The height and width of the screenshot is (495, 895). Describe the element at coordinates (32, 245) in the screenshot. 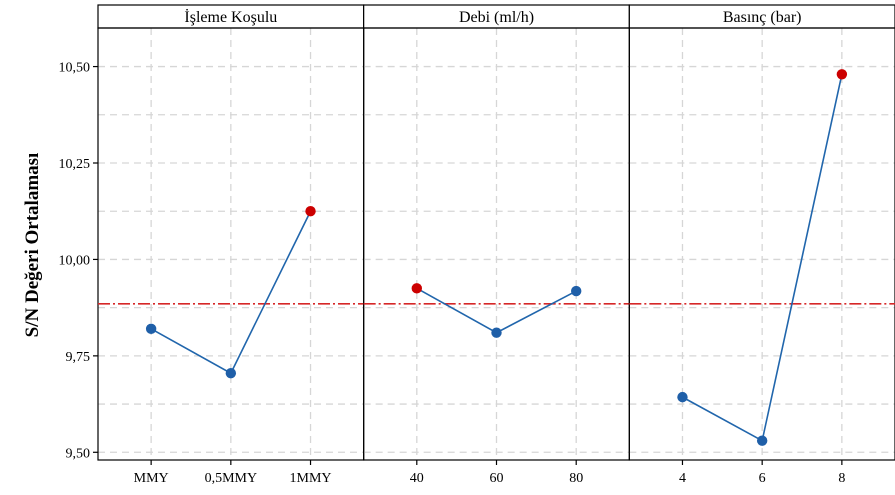

I see `y-axis-title: S/N Değeri Ortalaması` at that location.